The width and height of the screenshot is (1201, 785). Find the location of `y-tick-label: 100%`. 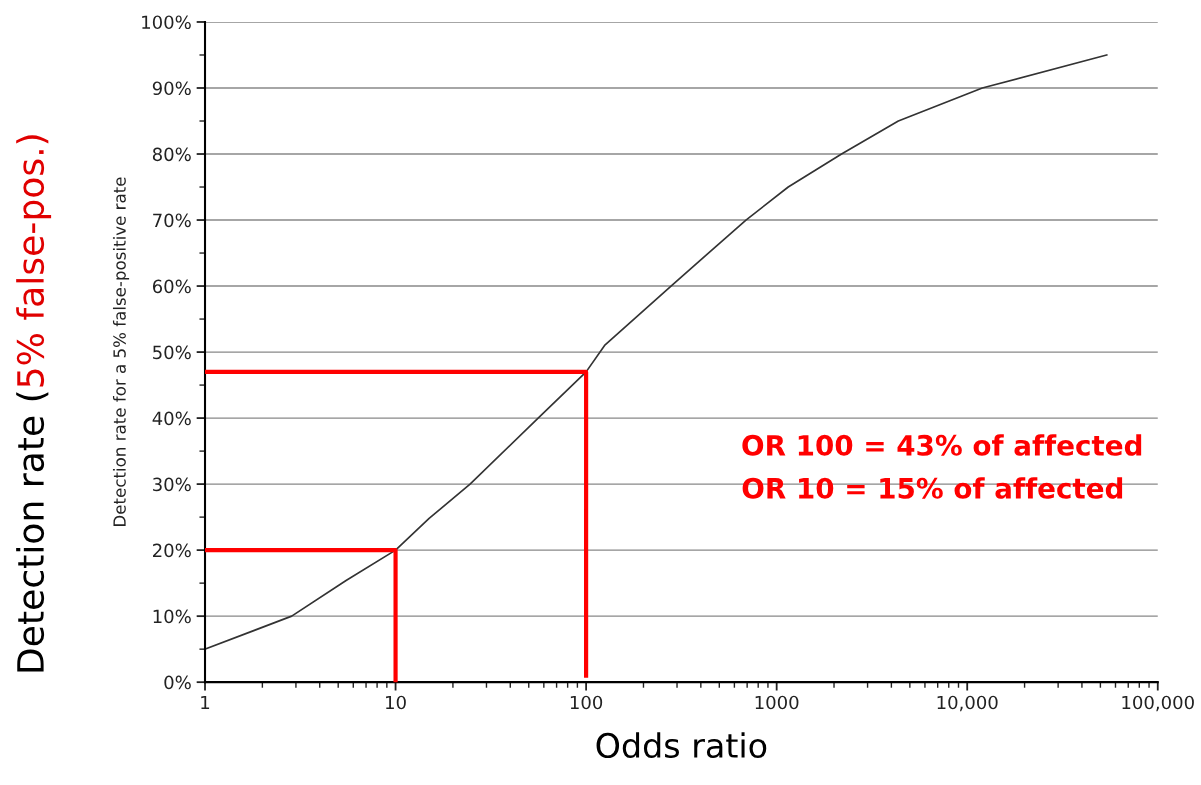

y-tick-label: 100% is located at coordinates (166, 22).